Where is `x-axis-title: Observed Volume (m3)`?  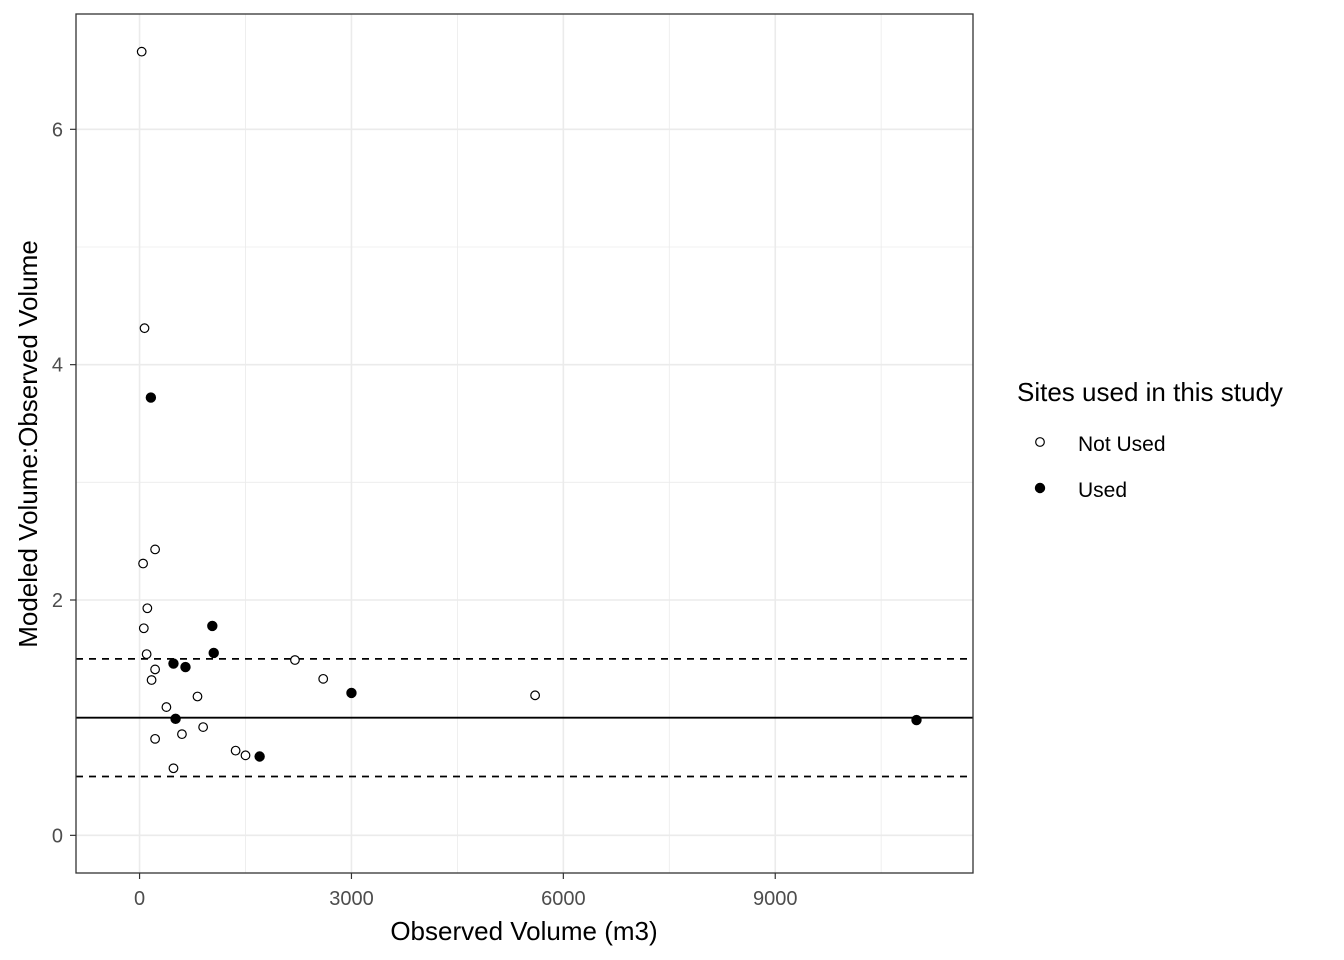
x-axis-title: Observed Volume (m3) is located at coordinates (523, 931).